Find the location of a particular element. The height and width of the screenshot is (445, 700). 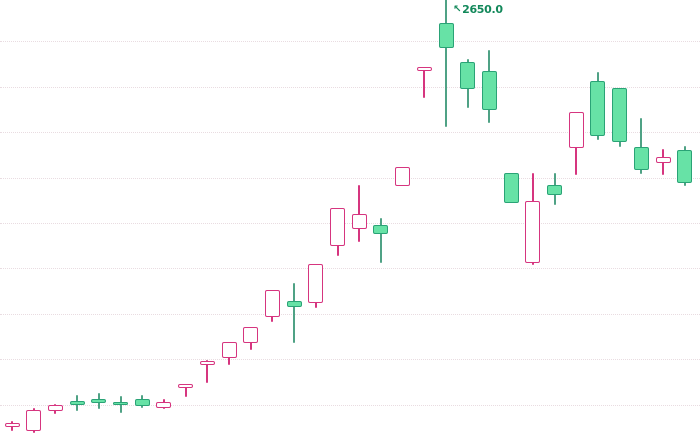

price-annotation: ↖ 2650.0 is located at coordinates (478, 9).